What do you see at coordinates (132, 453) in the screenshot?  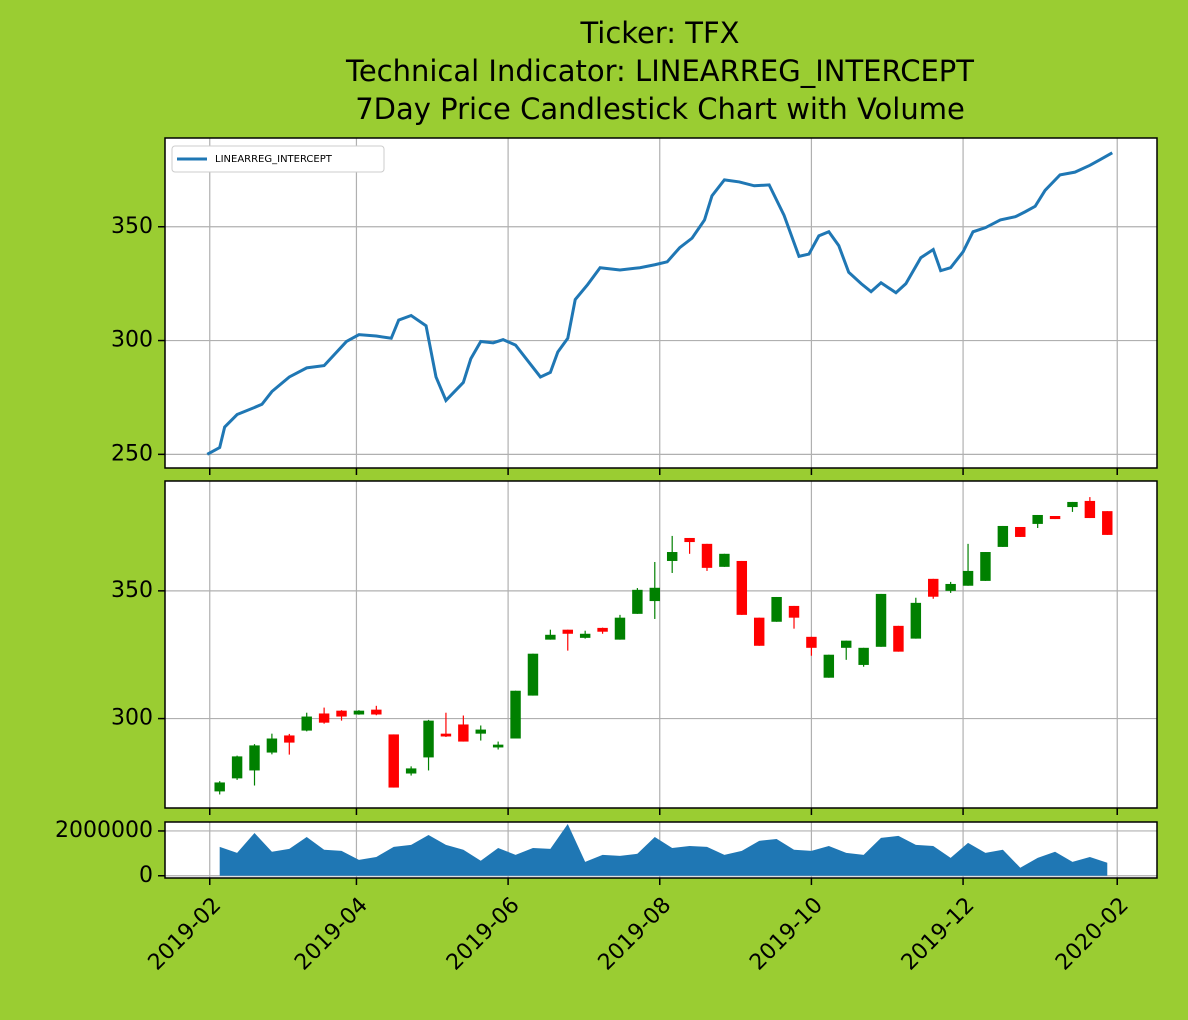 I see `y-tick-label: 250` at bounding box center [132, 453].